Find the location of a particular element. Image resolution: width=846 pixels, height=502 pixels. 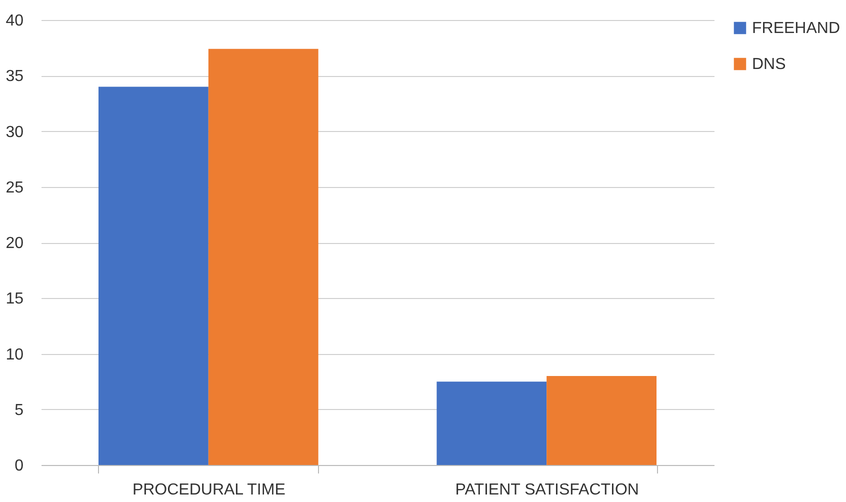

y-tick-label: 10 is located at coordinates (15, 355).